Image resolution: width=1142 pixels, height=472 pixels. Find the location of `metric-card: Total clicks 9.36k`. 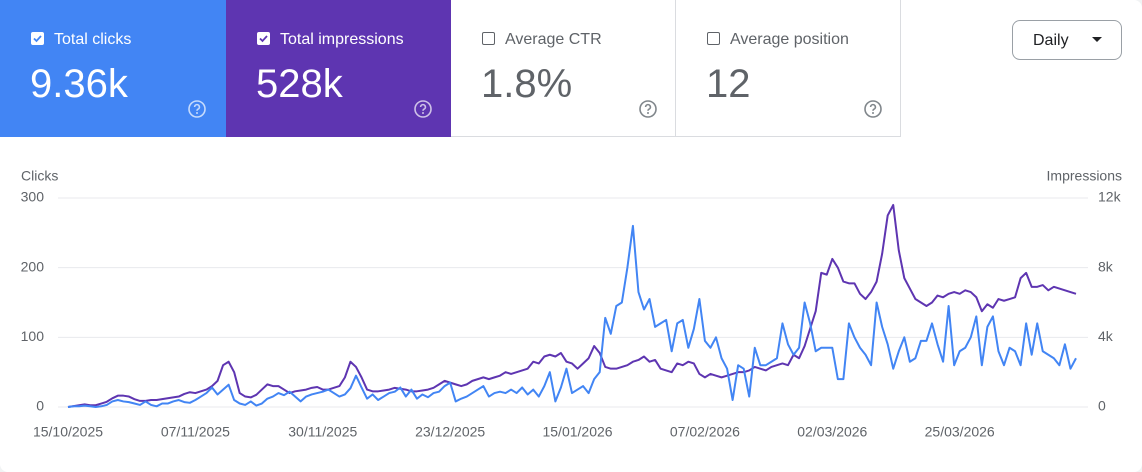

metric-card: Total clicks 9.36k is located at coordinates (113, 68).